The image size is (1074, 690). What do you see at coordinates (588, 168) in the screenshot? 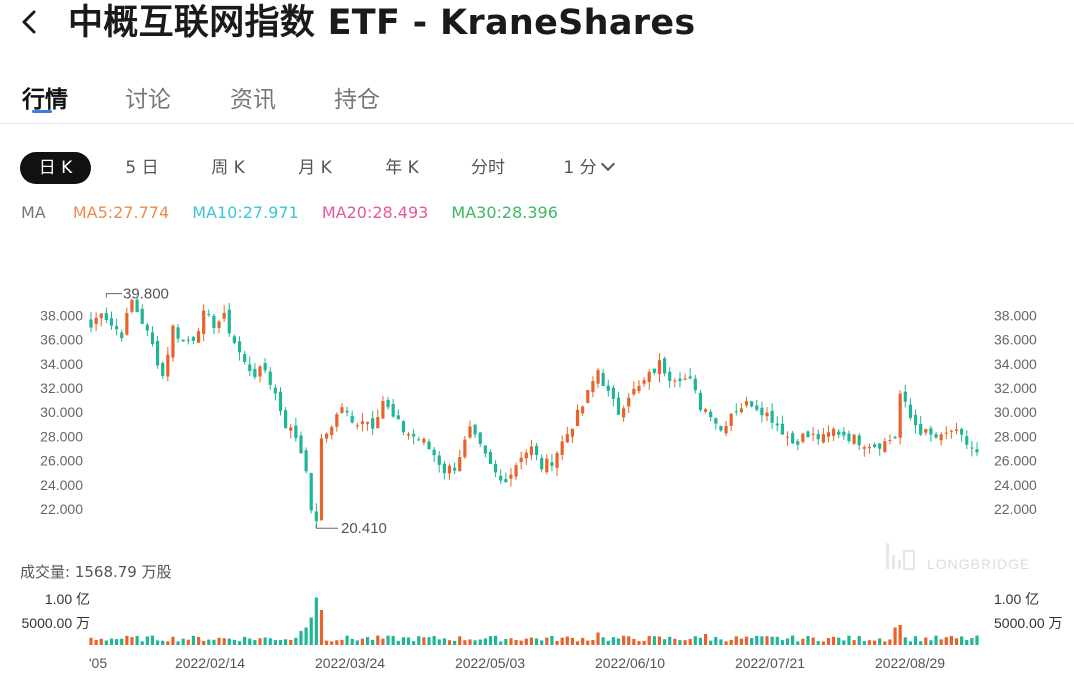
I see `period-1-minute: 1 分` at bounding box center [588, 168].